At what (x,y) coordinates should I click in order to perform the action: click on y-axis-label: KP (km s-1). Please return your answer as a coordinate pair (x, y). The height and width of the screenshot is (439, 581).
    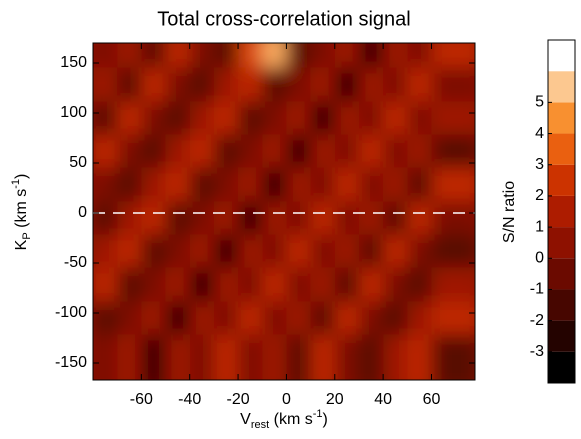
    Looking at the image, I should click on (21, 212).